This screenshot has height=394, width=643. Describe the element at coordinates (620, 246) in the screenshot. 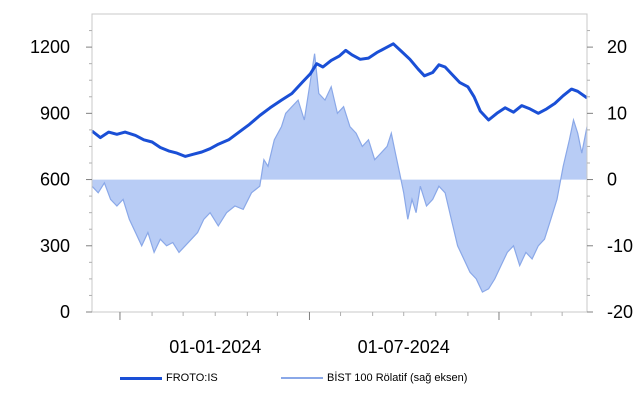

I see `y-right-tick-label: -10` at that location.